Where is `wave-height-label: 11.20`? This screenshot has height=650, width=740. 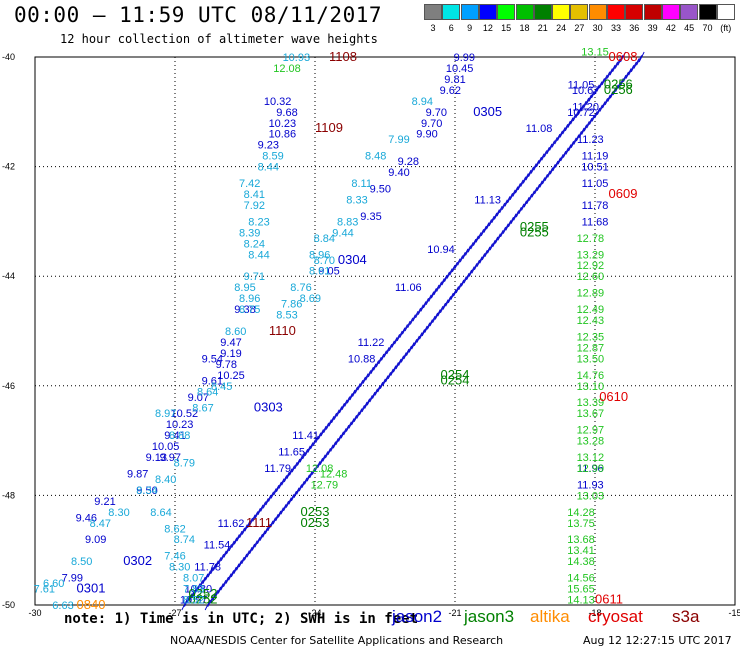
wave-height-label: 11.20 is located at coordinates (585, 107).